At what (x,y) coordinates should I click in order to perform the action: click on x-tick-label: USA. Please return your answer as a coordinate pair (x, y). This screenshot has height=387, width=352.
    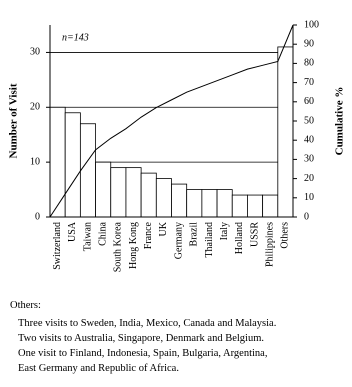
    Looking at the image, I should click on (72, 231).